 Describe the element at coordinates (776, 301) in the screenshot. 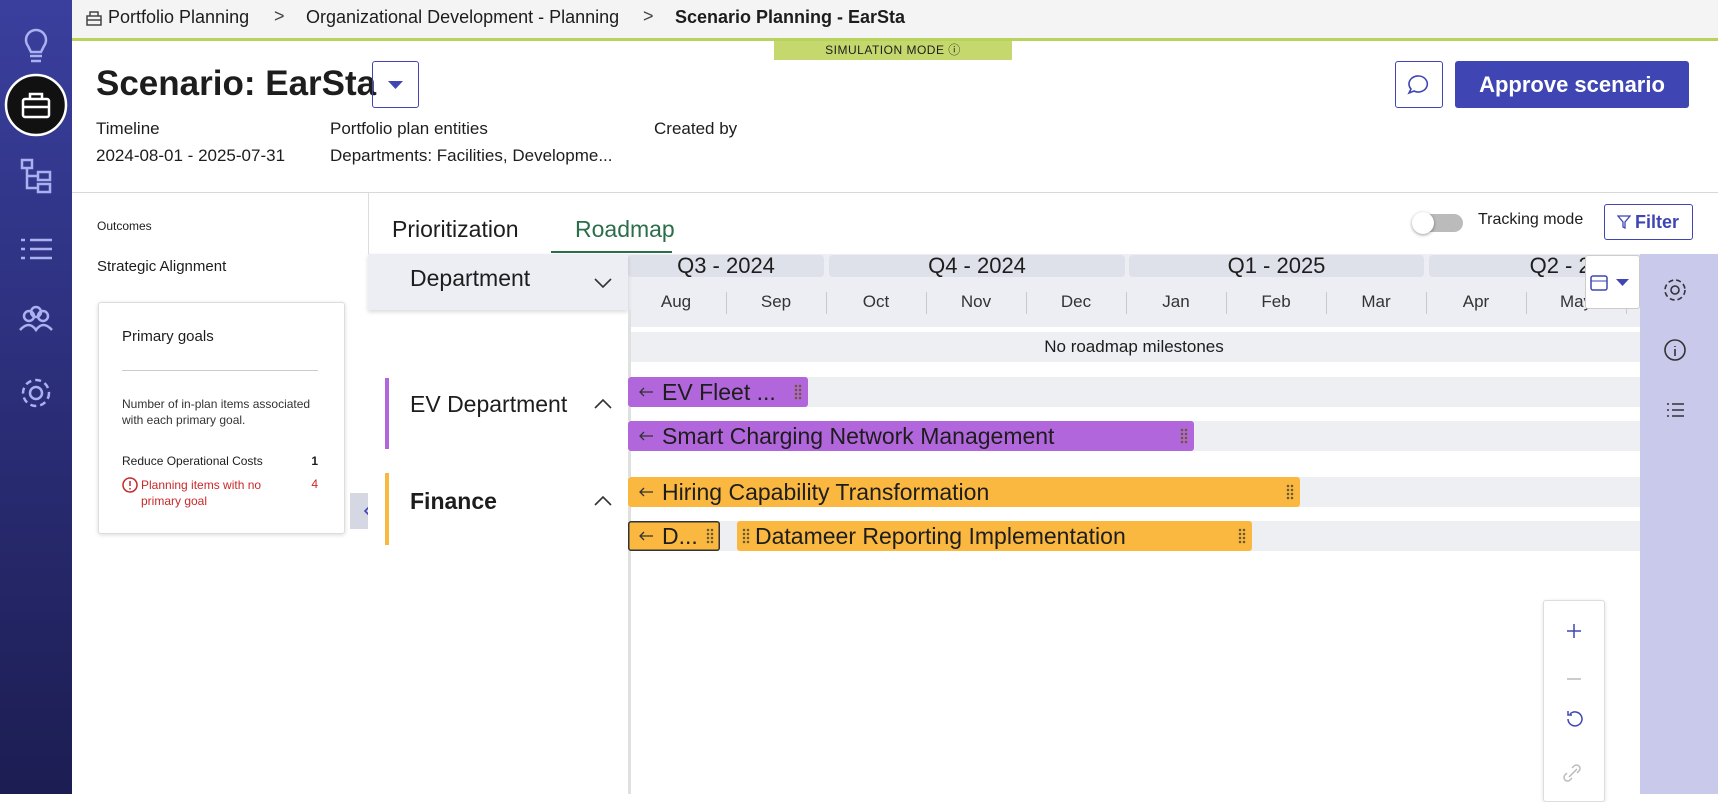

I see `month-label: Sep` at that location.